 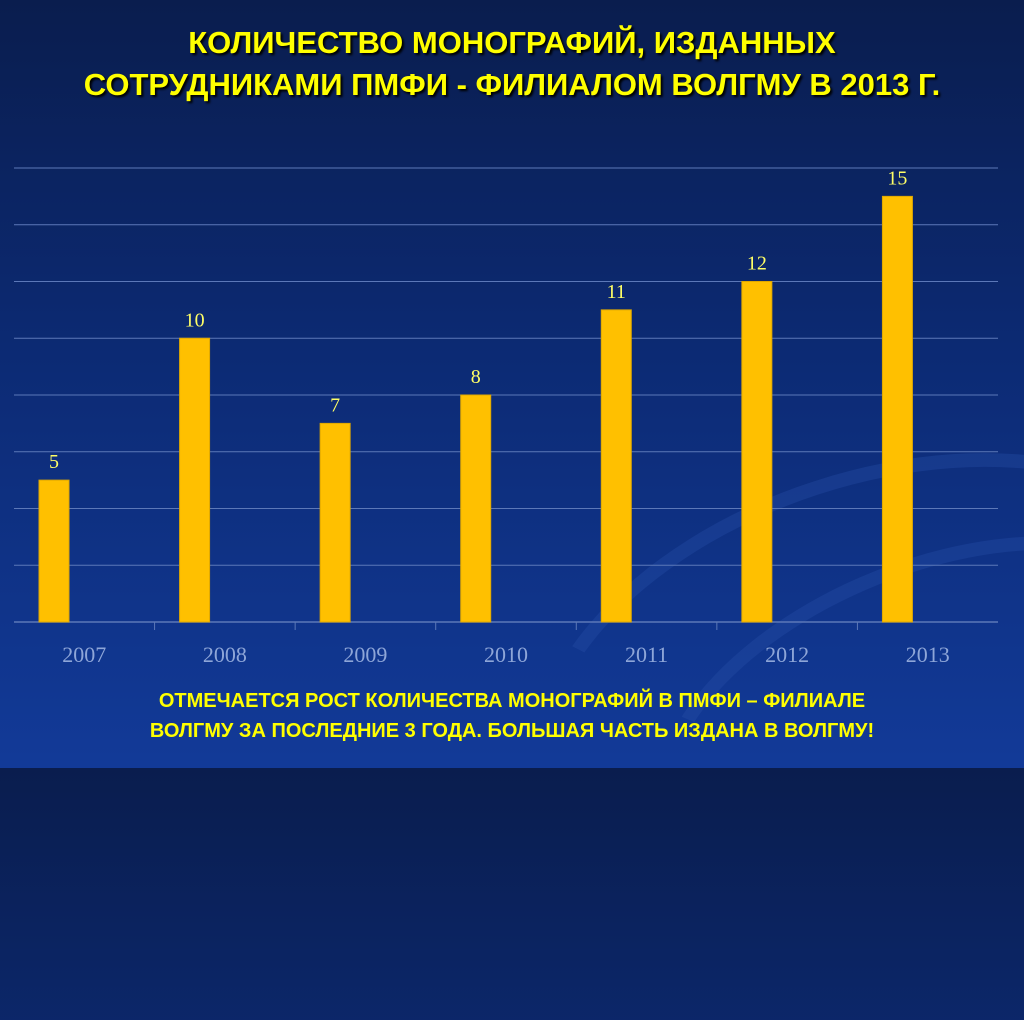 I want to click on x-tick-label: 2011, so click(x=646, y=654).